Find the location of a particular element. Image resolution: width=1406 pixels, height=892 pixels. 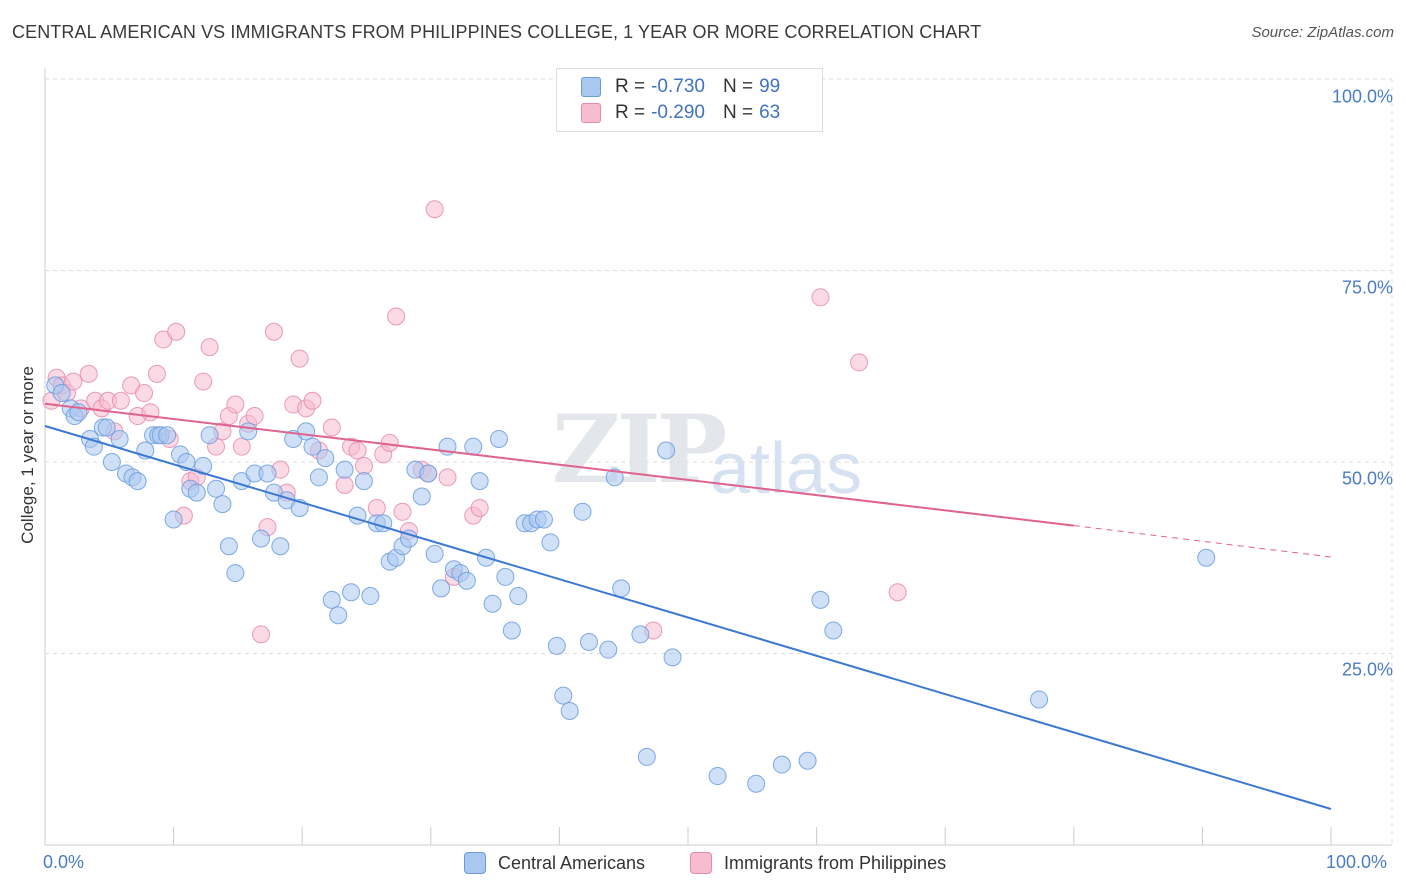

y-tick-label: 100.0% is located at coordinates (1362, 96).